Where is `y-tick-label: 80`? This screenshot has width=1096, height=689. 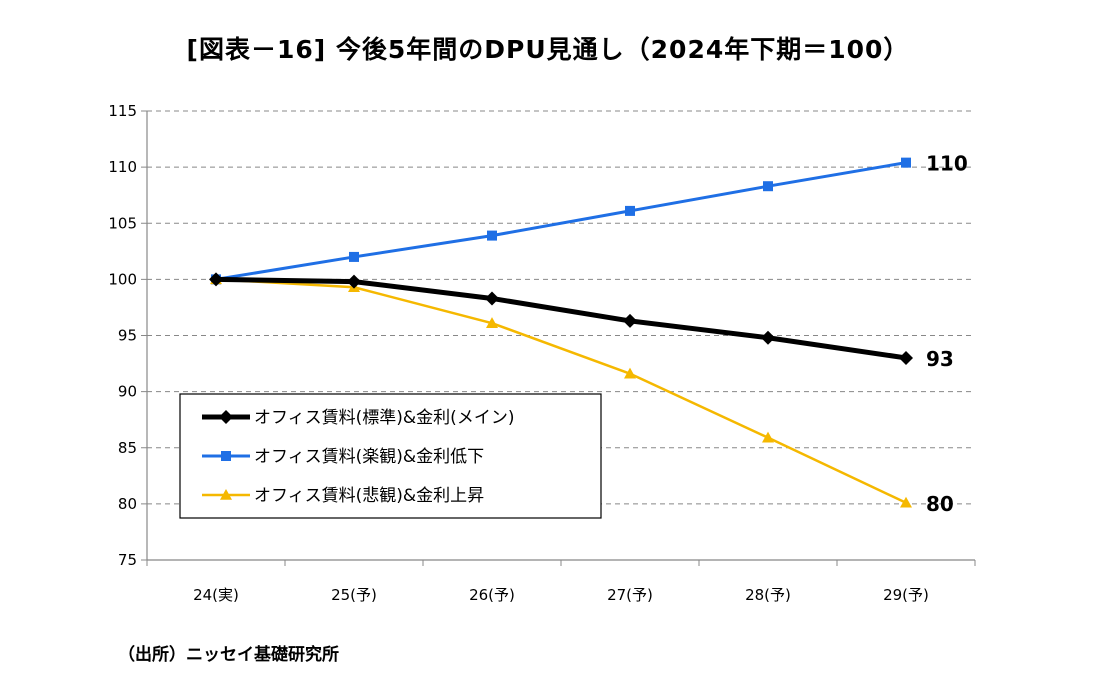 y-tick-label: 80 is located at coordinates (127, 504).